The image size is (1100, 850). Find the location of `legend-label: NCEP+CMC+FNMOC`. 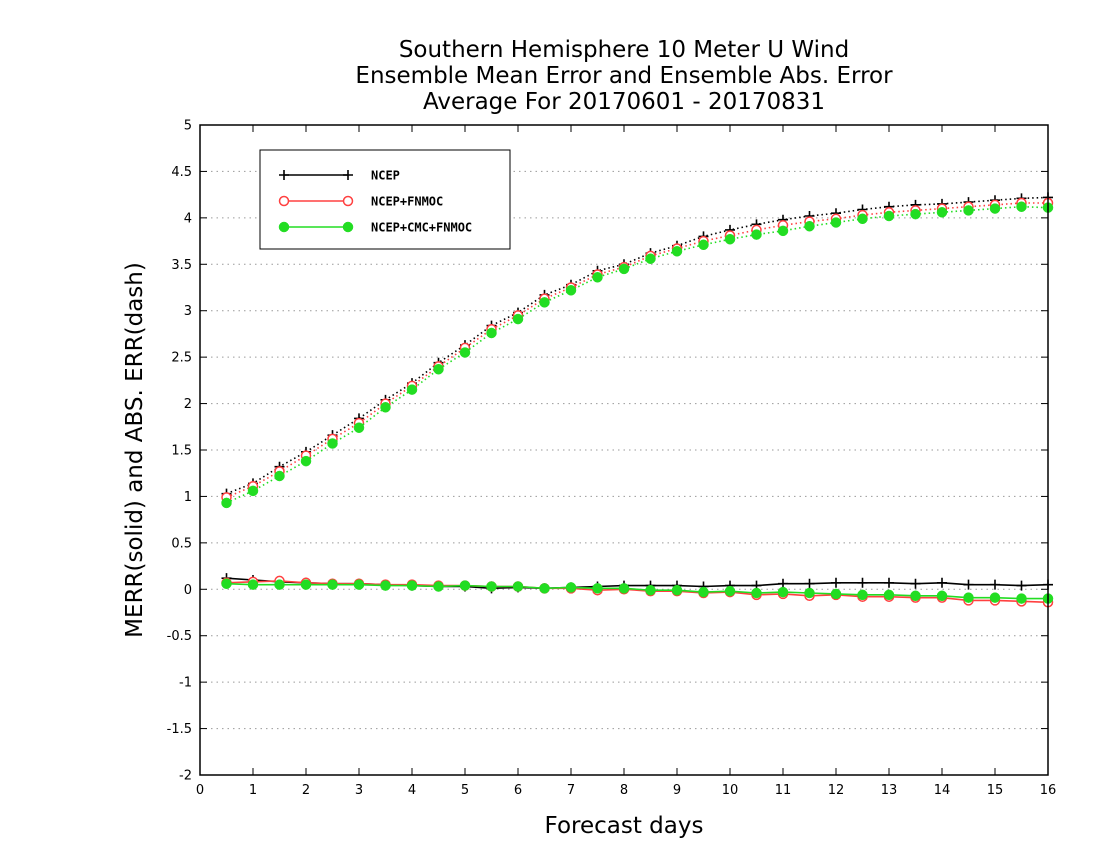

legend-label: NCEP+CMC+FNMOC is located at coordinates (421, 228).